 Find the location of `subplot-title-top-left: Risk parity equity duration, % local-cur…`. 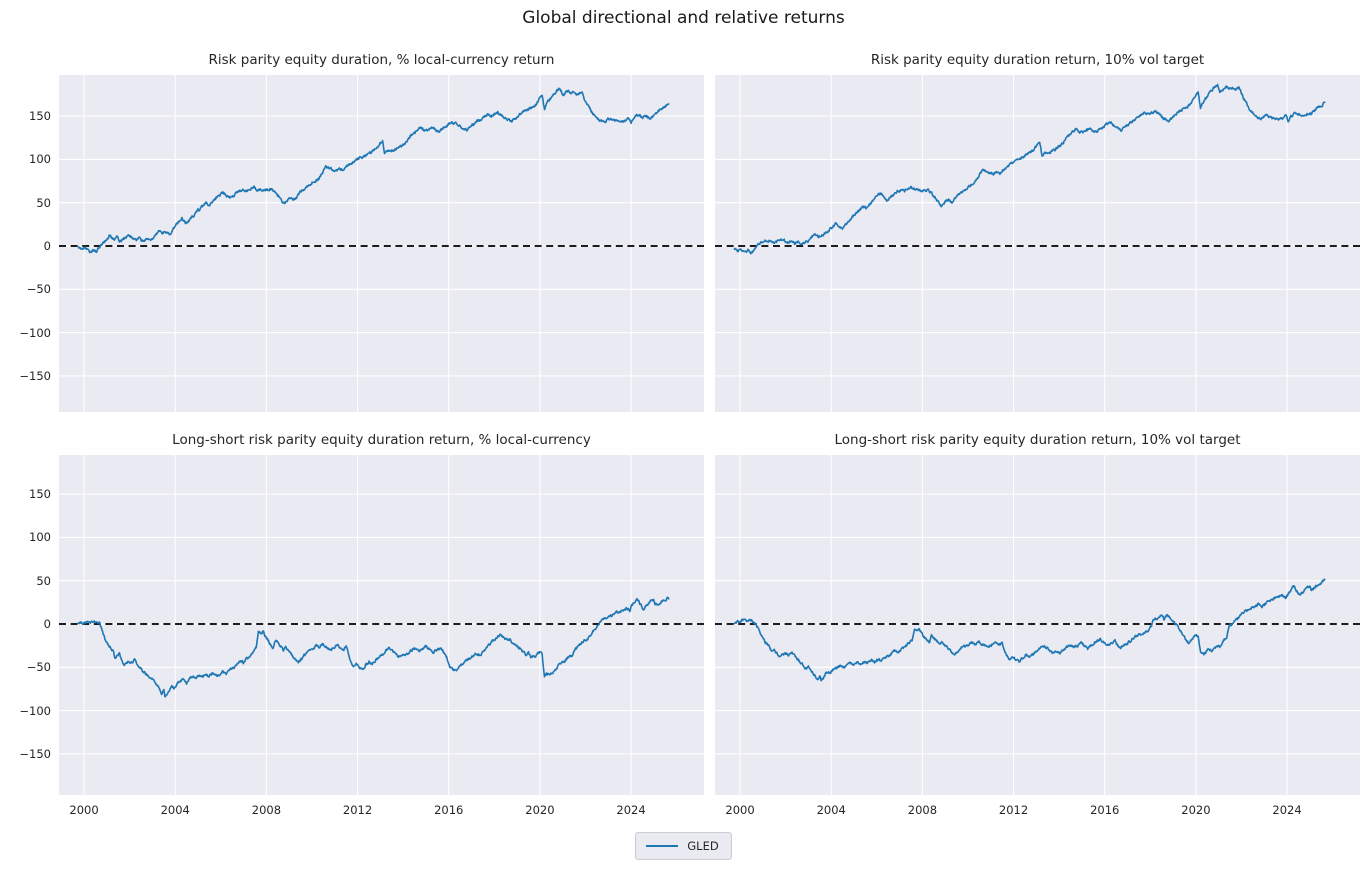

subplot-title-top-left: Risk parity equity duration, % local-cur… is located at coordinates (381, 60).